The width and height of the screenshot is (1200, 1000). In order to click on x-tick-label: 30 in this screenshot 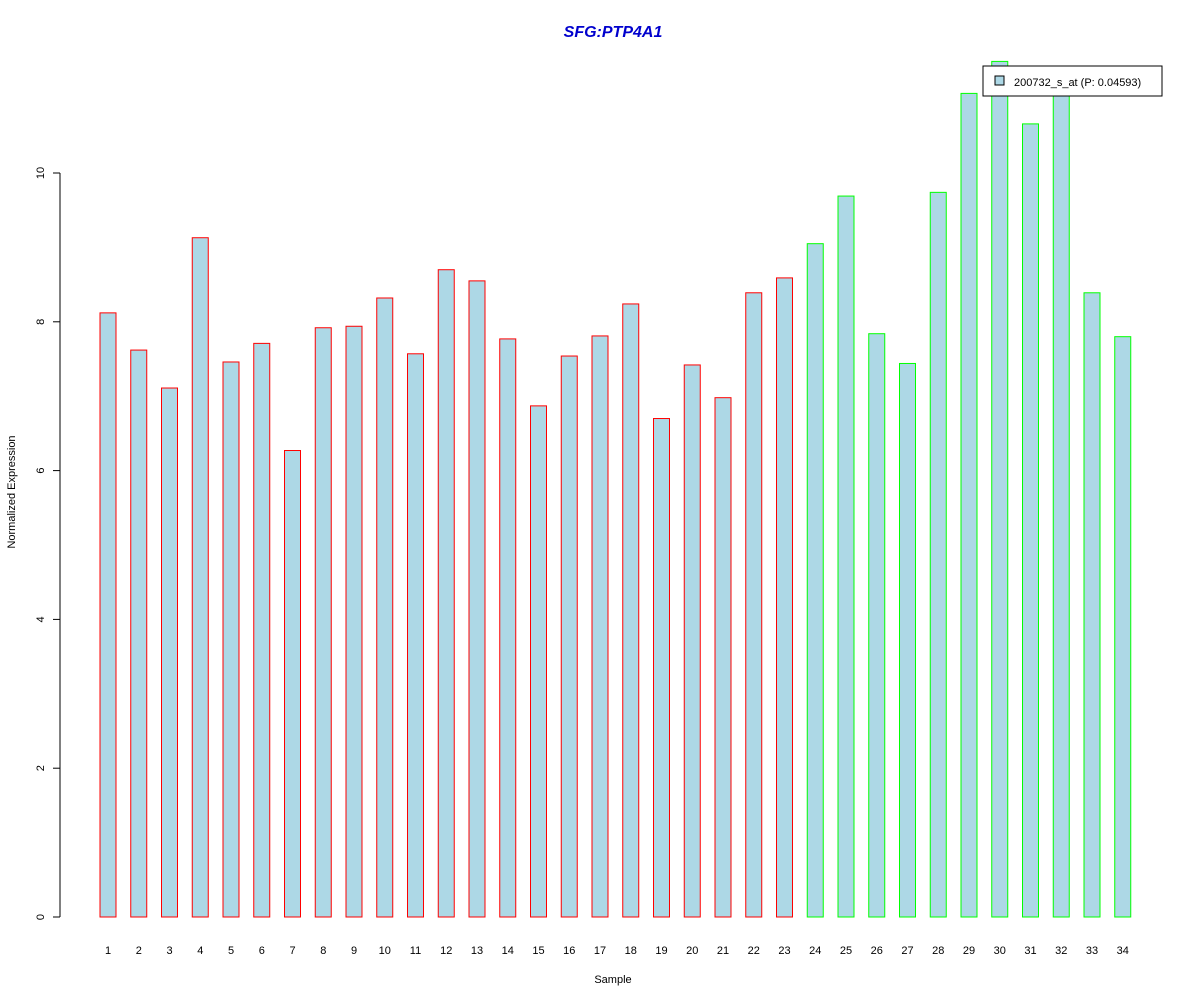, I will do `click(1000, 951)`.